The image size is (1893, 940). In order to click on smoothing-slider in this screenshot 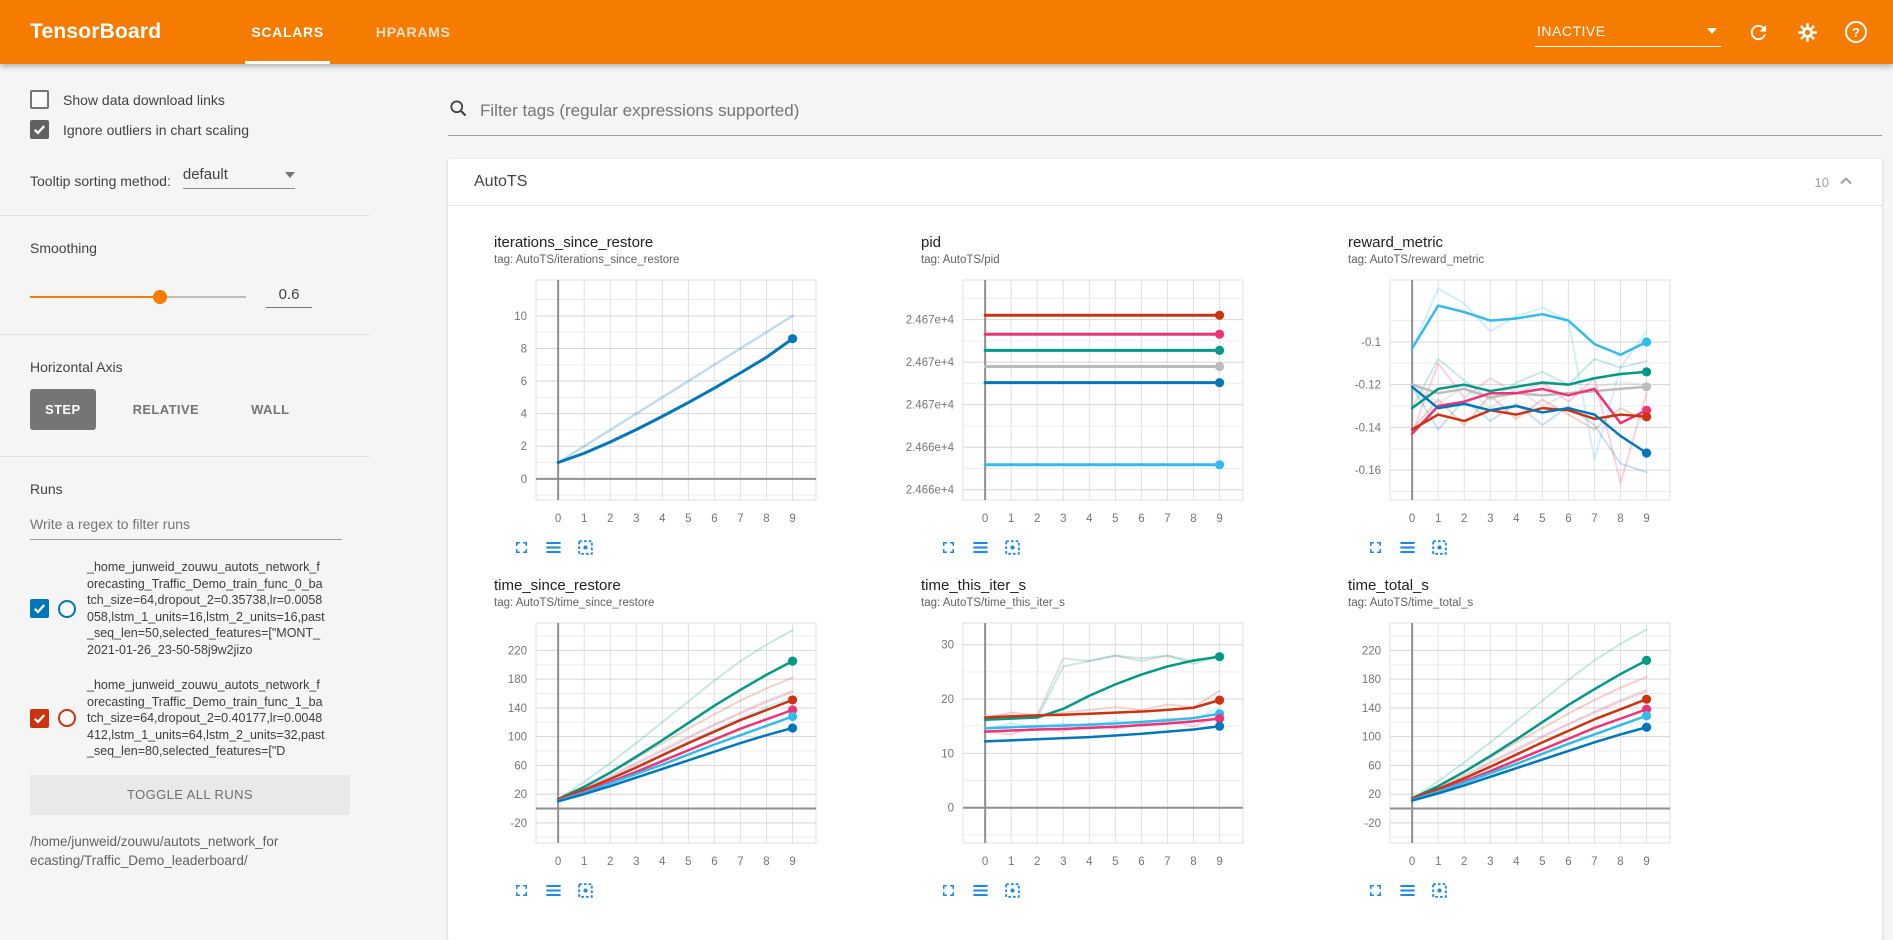, I will do `click(138, 297)`.